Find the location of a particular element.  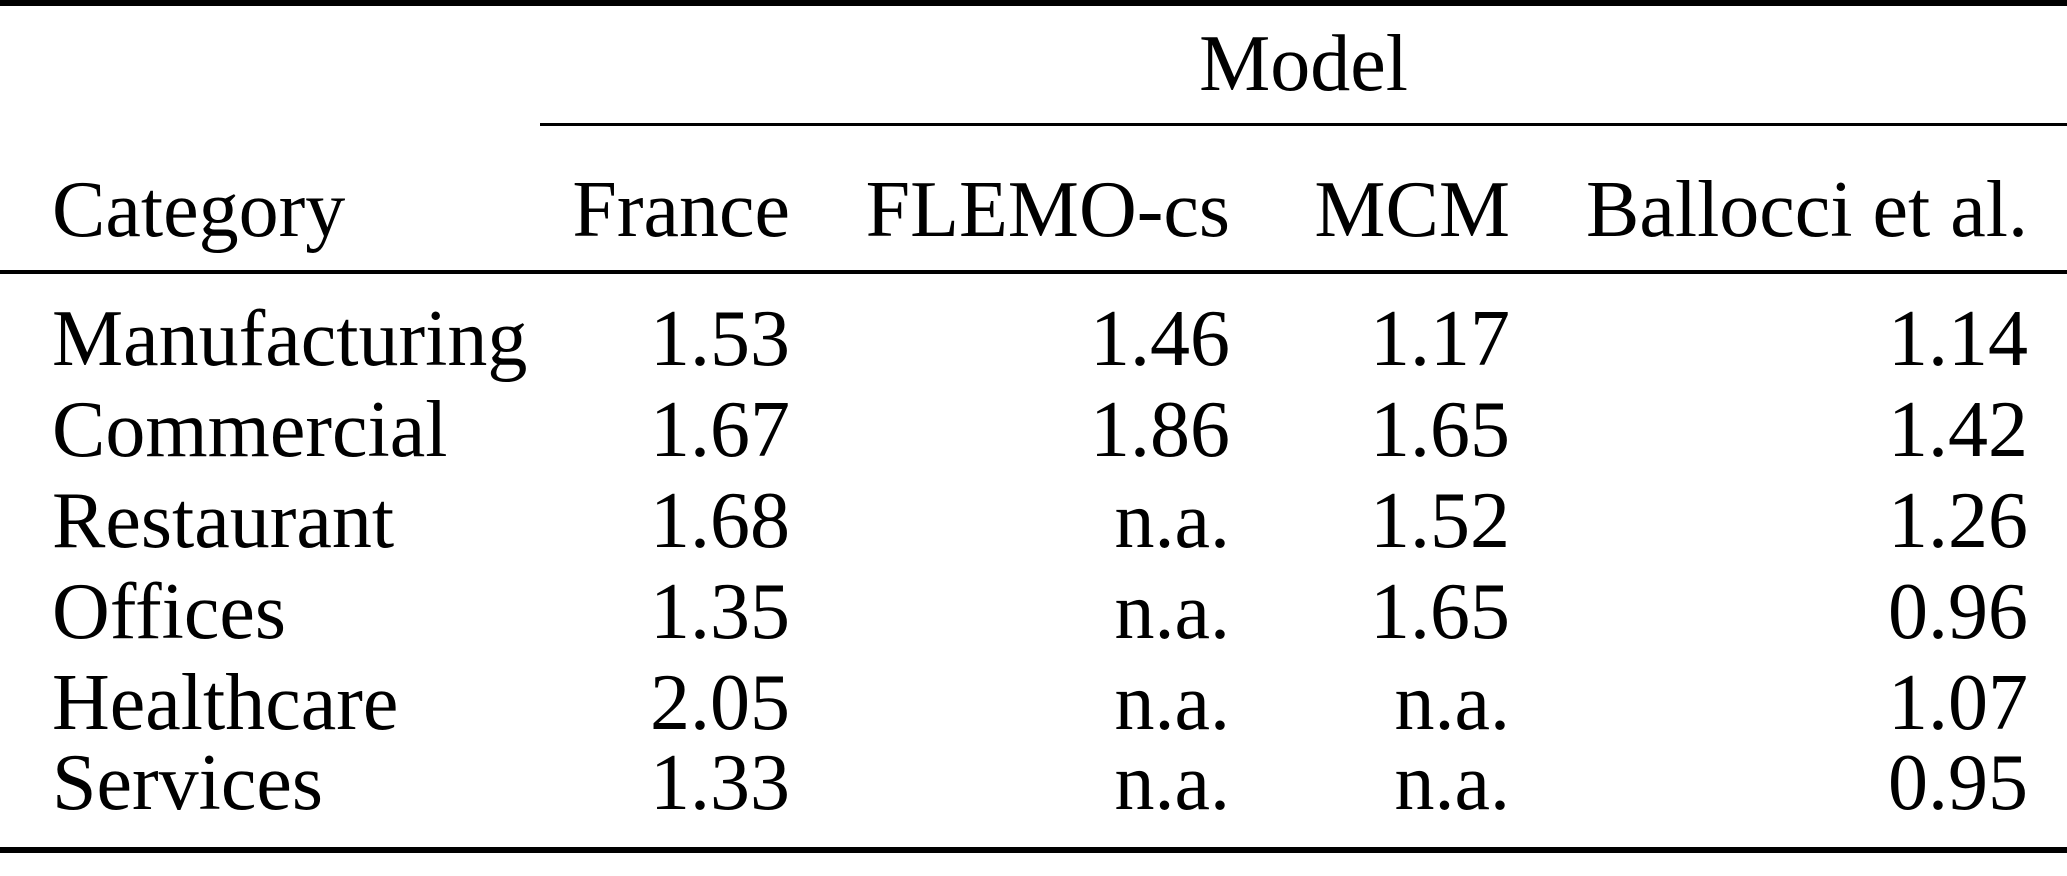

column-header-ballocci-et-al: Ballocci et al. is located at coordinates (1788, 199).